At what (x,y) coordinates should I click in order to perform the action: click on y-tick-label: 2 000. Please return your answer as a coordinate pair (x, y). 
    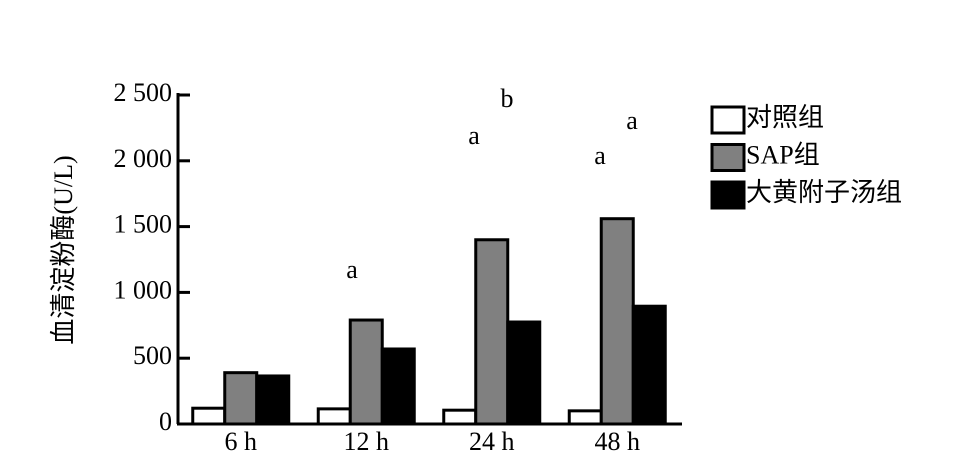
    Looking at the image, I should click on (143, 158).